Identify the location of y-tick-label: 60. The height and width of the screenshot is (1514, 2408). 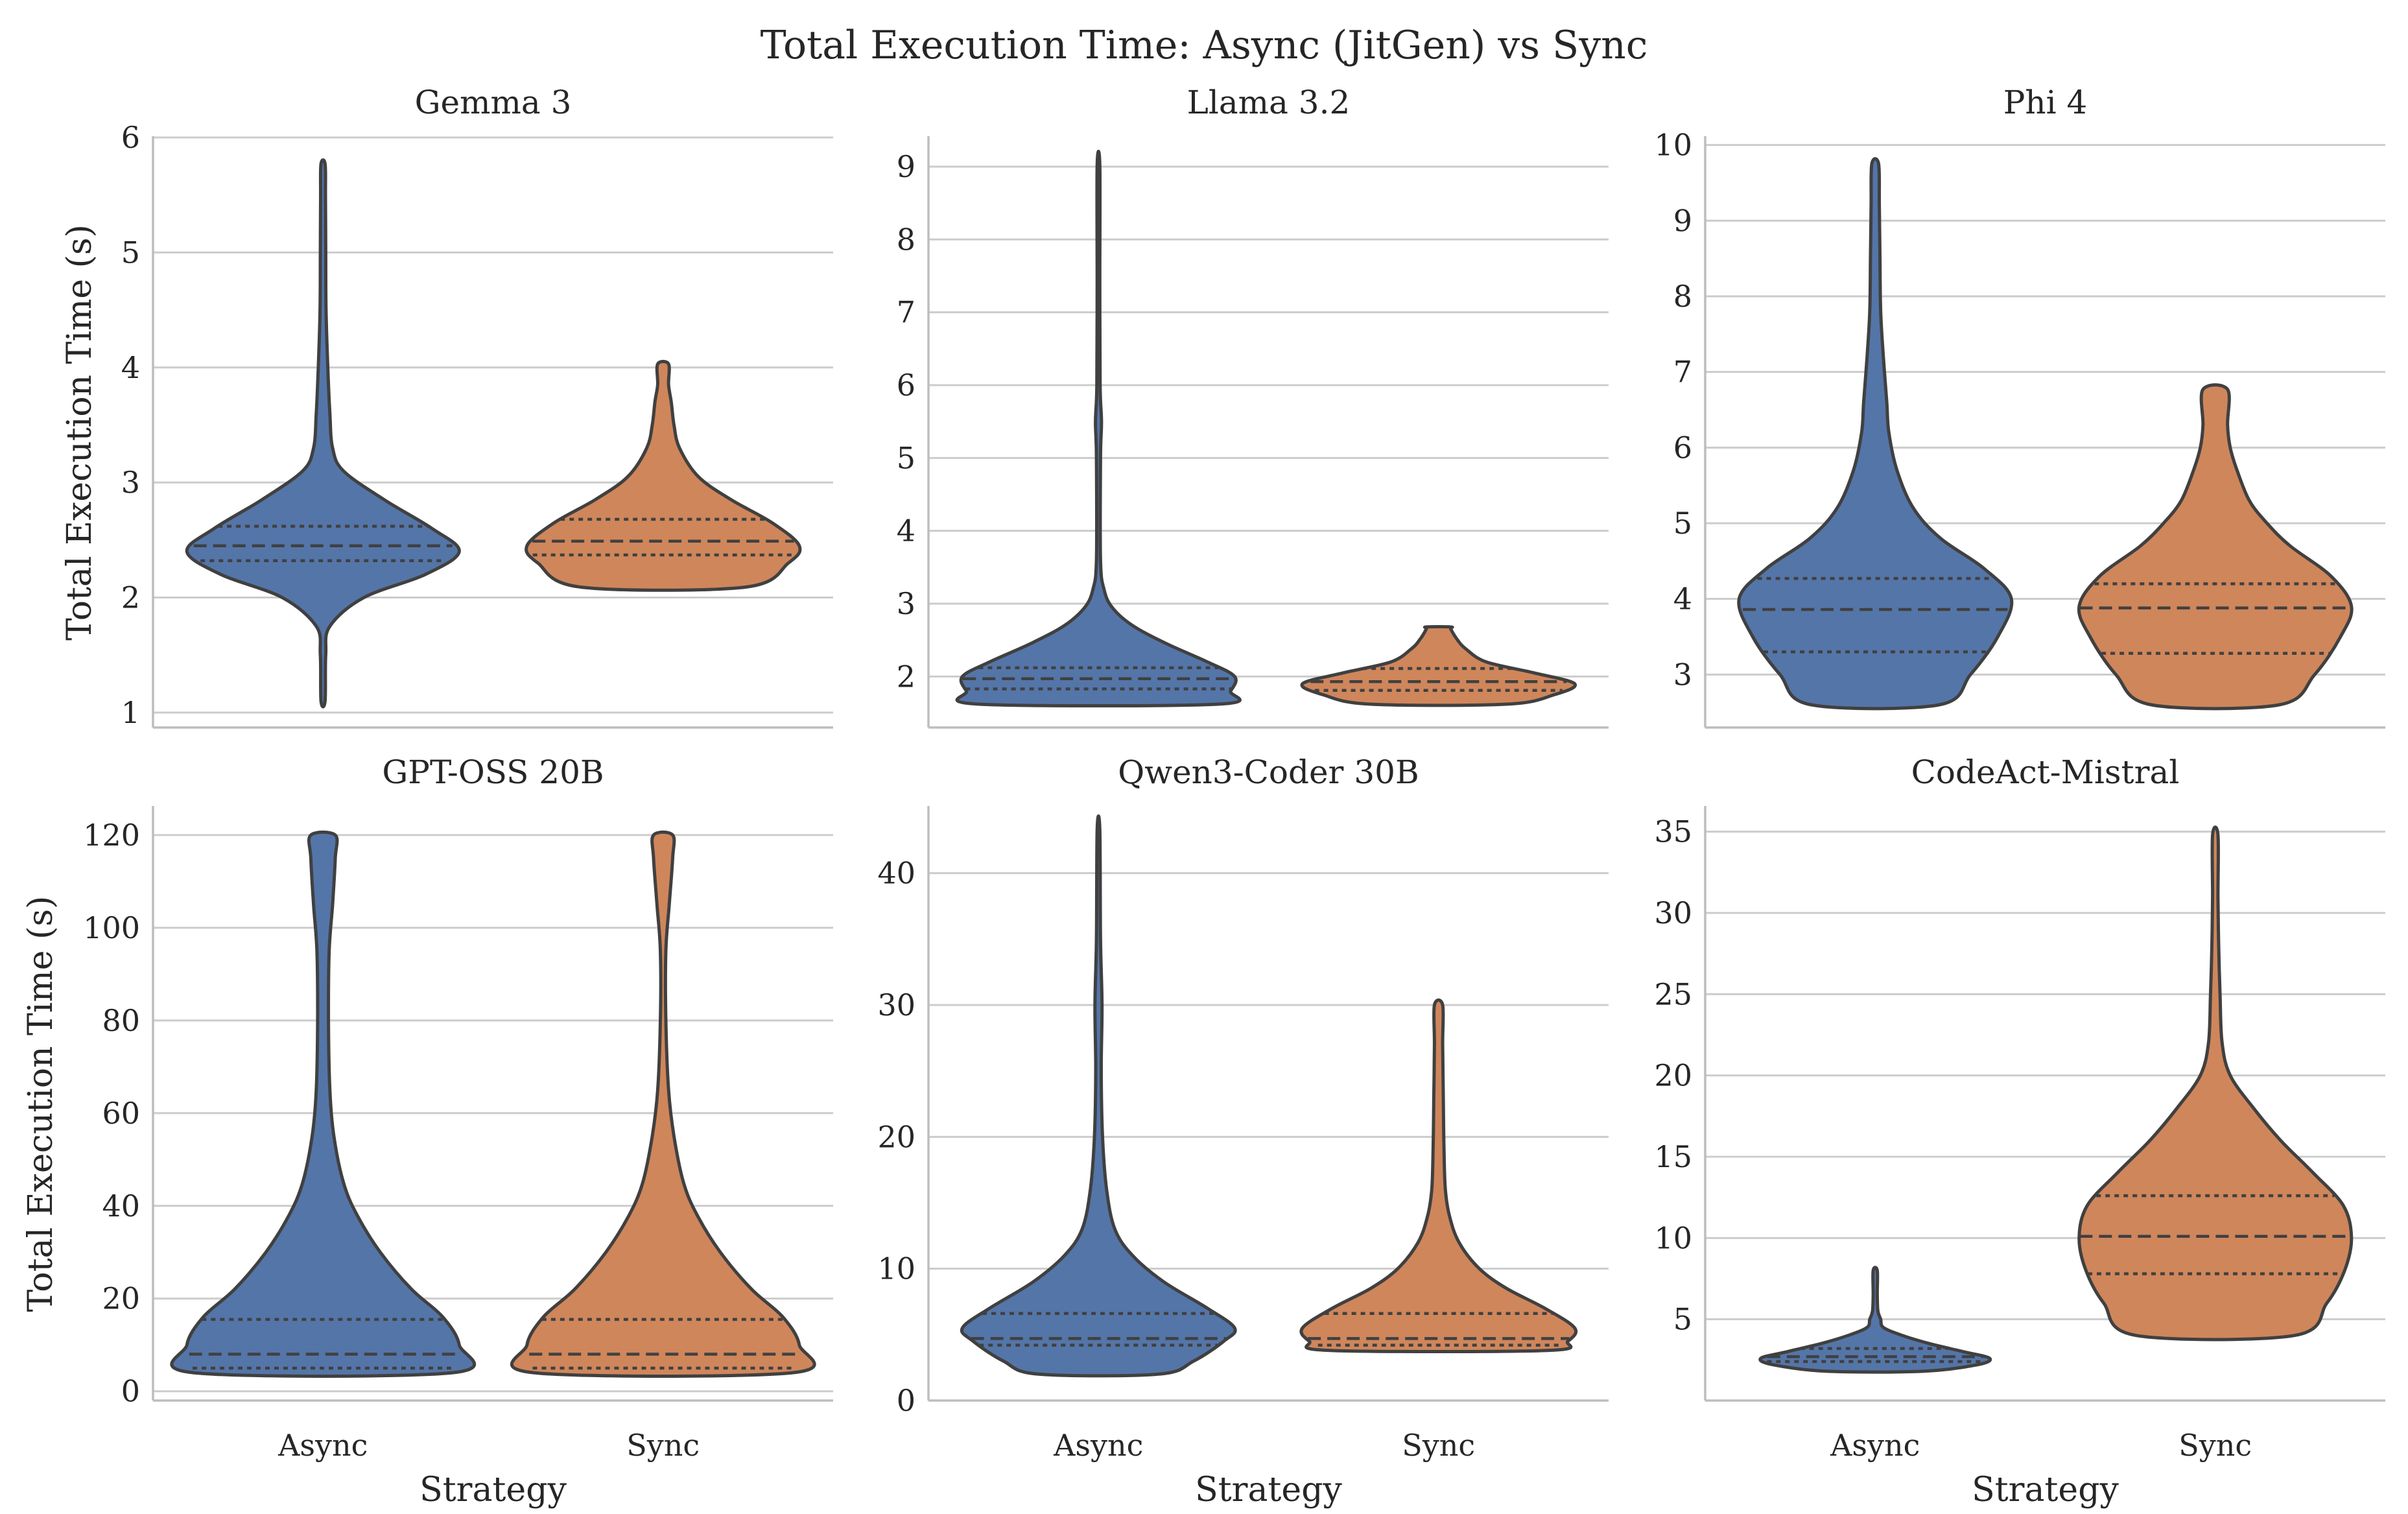
(121, 1113).